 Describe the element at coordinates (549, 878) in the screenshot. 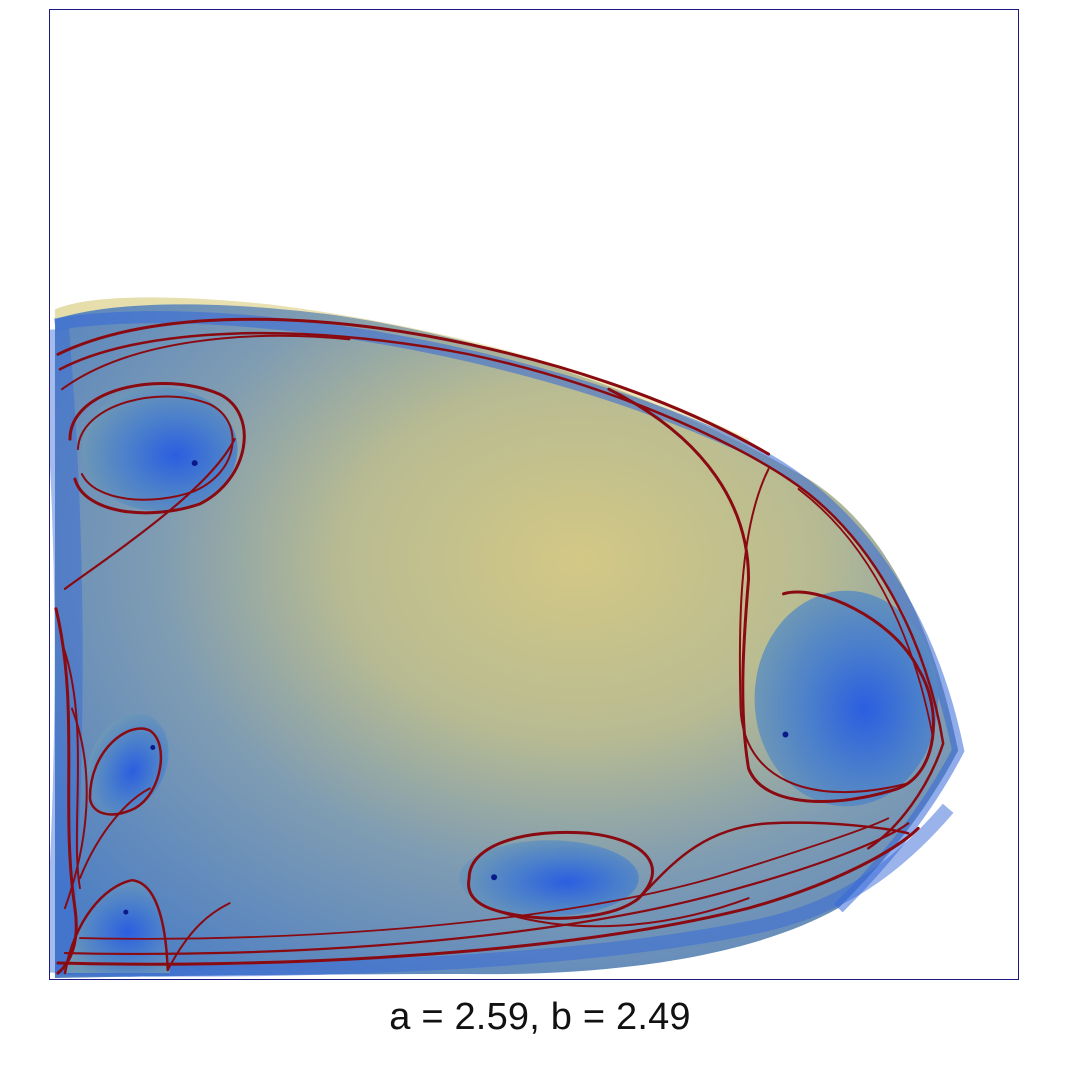

I see `lobe-bottom-middle` at that location.